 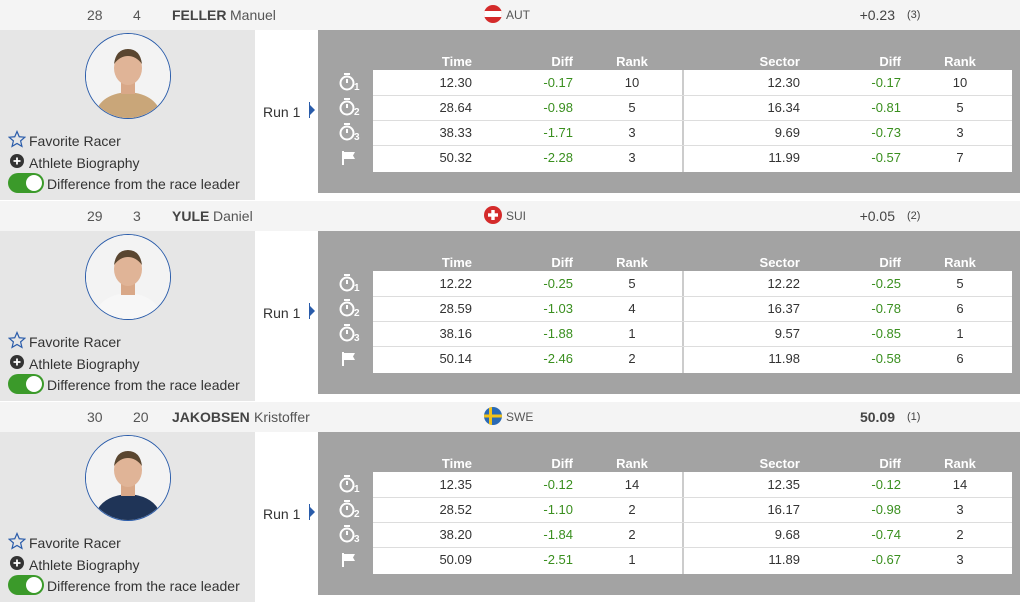 What do you see at coordinates (886, 157) in the screenshot?
I see `split-cell: -0.57` at bounding box center [886, 157].